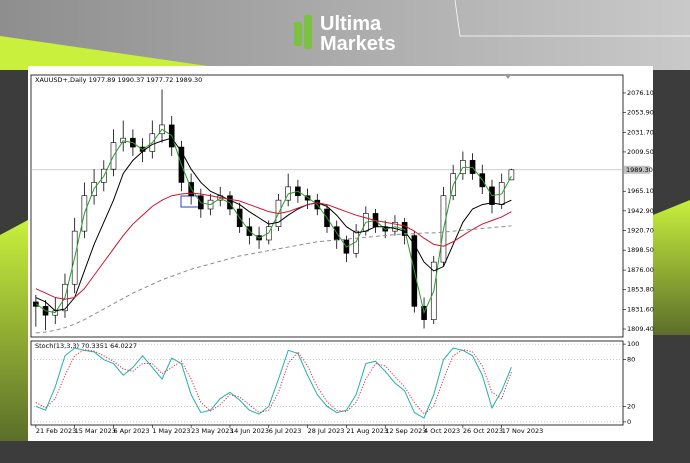 This screenshot has width=690, height=463. I want to click on x-tick-label: 28 Jul 2023, so click(326, 431).